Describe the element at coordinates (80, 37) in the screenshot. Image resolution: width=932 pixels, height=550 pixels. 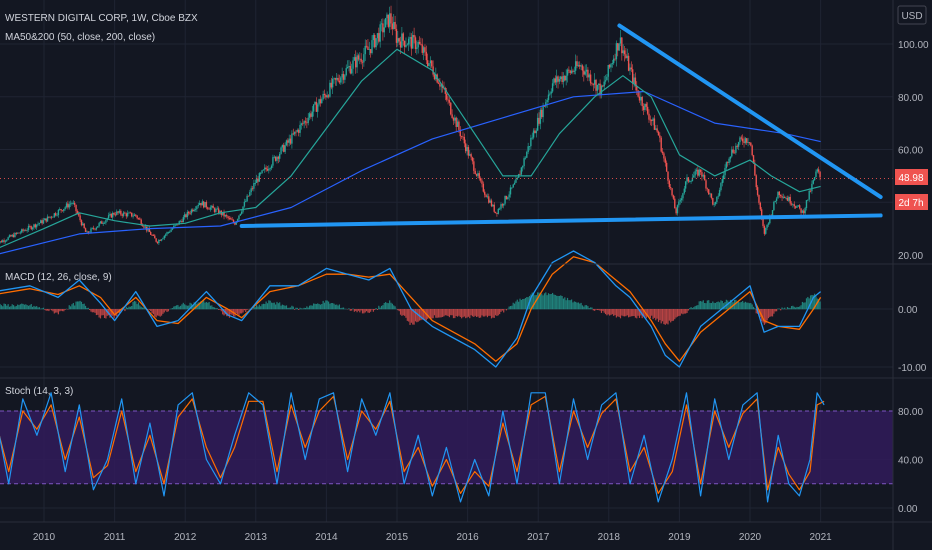
I see `ma-indicator-label: MA50&200 (50, close, 200, close)` at that location.